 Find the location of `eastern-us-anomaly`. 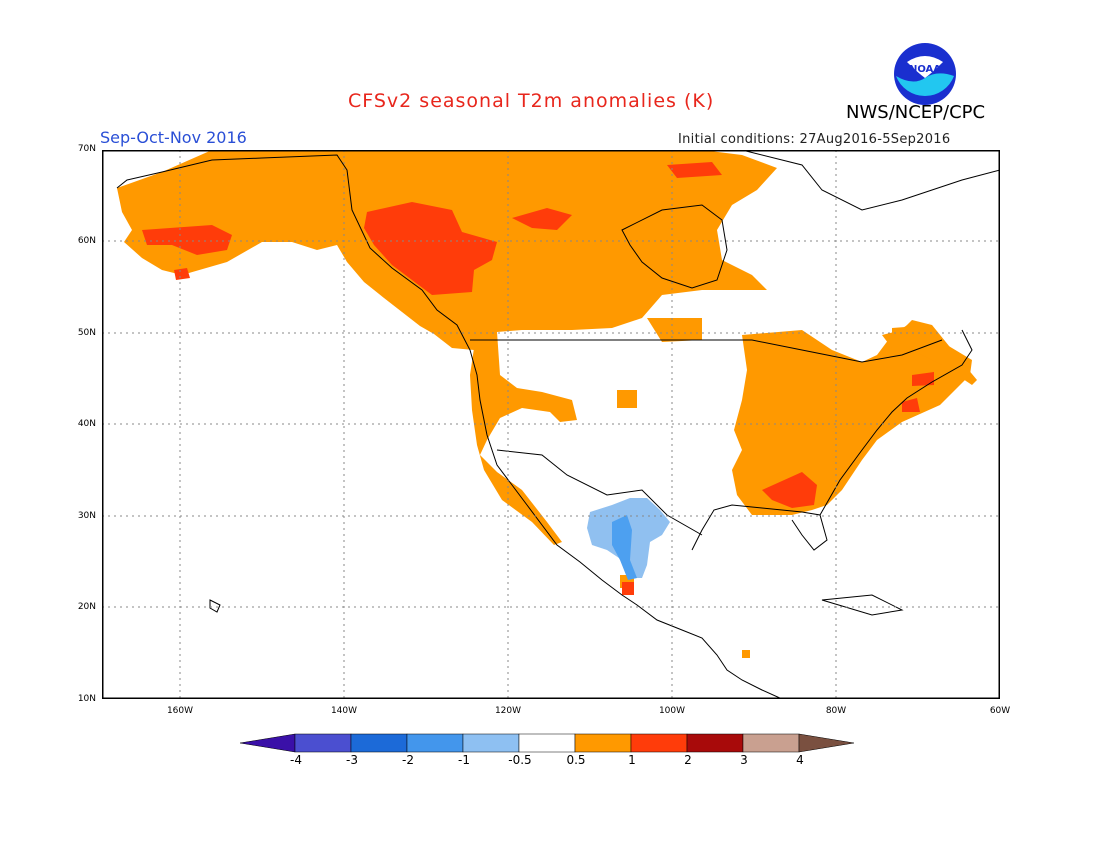

eastern-us-anomaly is located at coordinates (852, 418).